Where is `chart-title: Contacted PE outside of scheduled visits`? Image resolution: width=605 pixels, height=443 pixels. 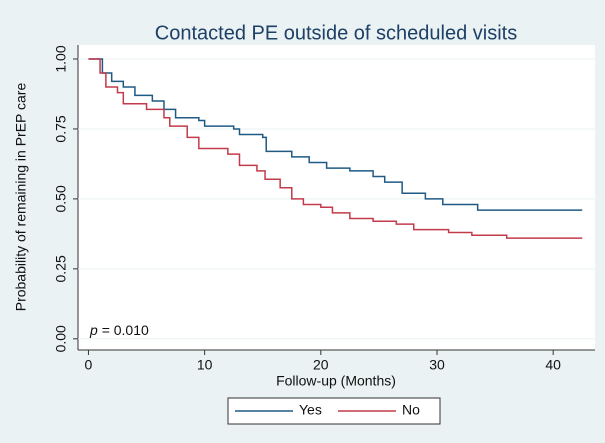 chart-title: Contacted PE outside of scheduled visits is located at coordinates (336, 33).